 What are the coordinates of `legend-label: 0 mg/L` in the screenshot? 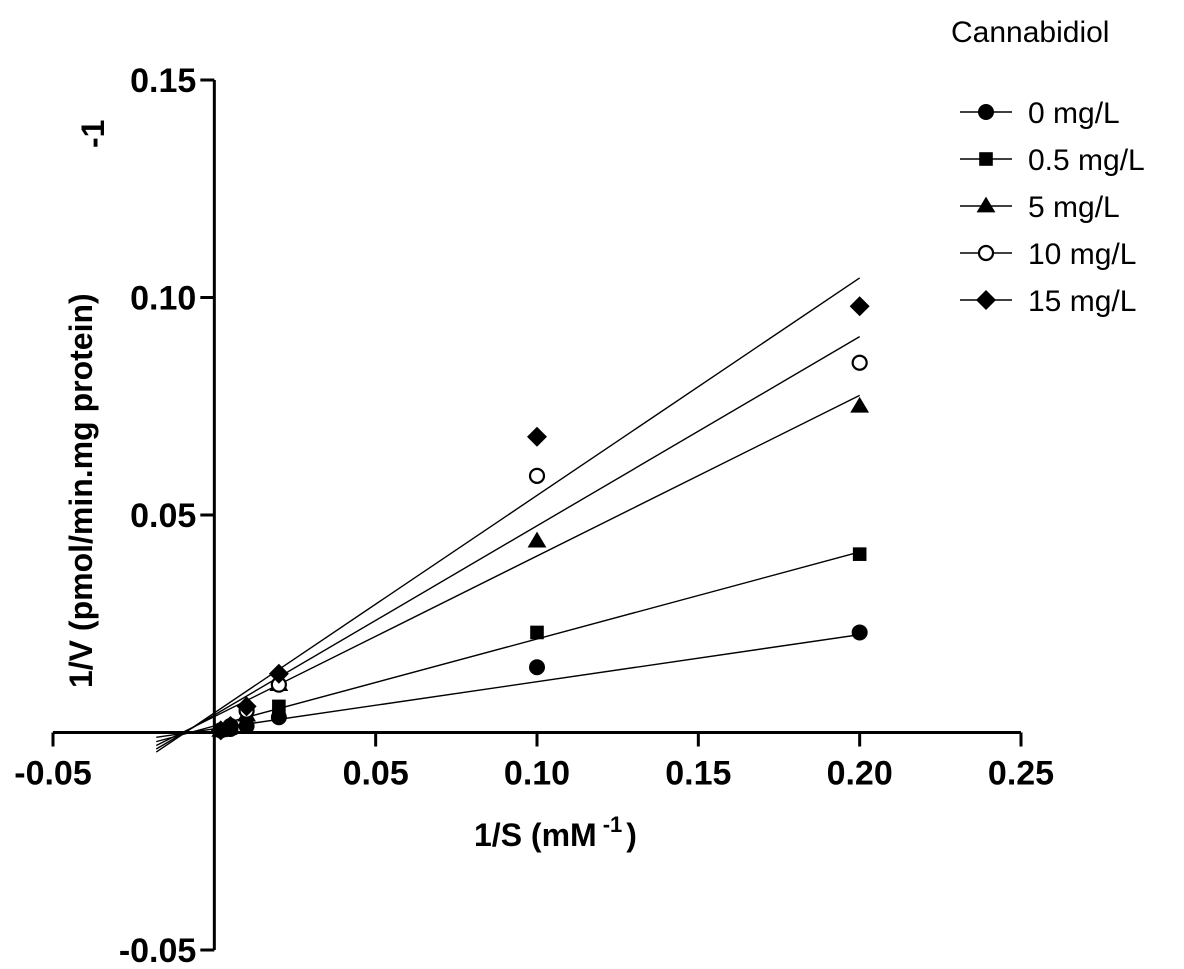 It's located at (1074, 113).